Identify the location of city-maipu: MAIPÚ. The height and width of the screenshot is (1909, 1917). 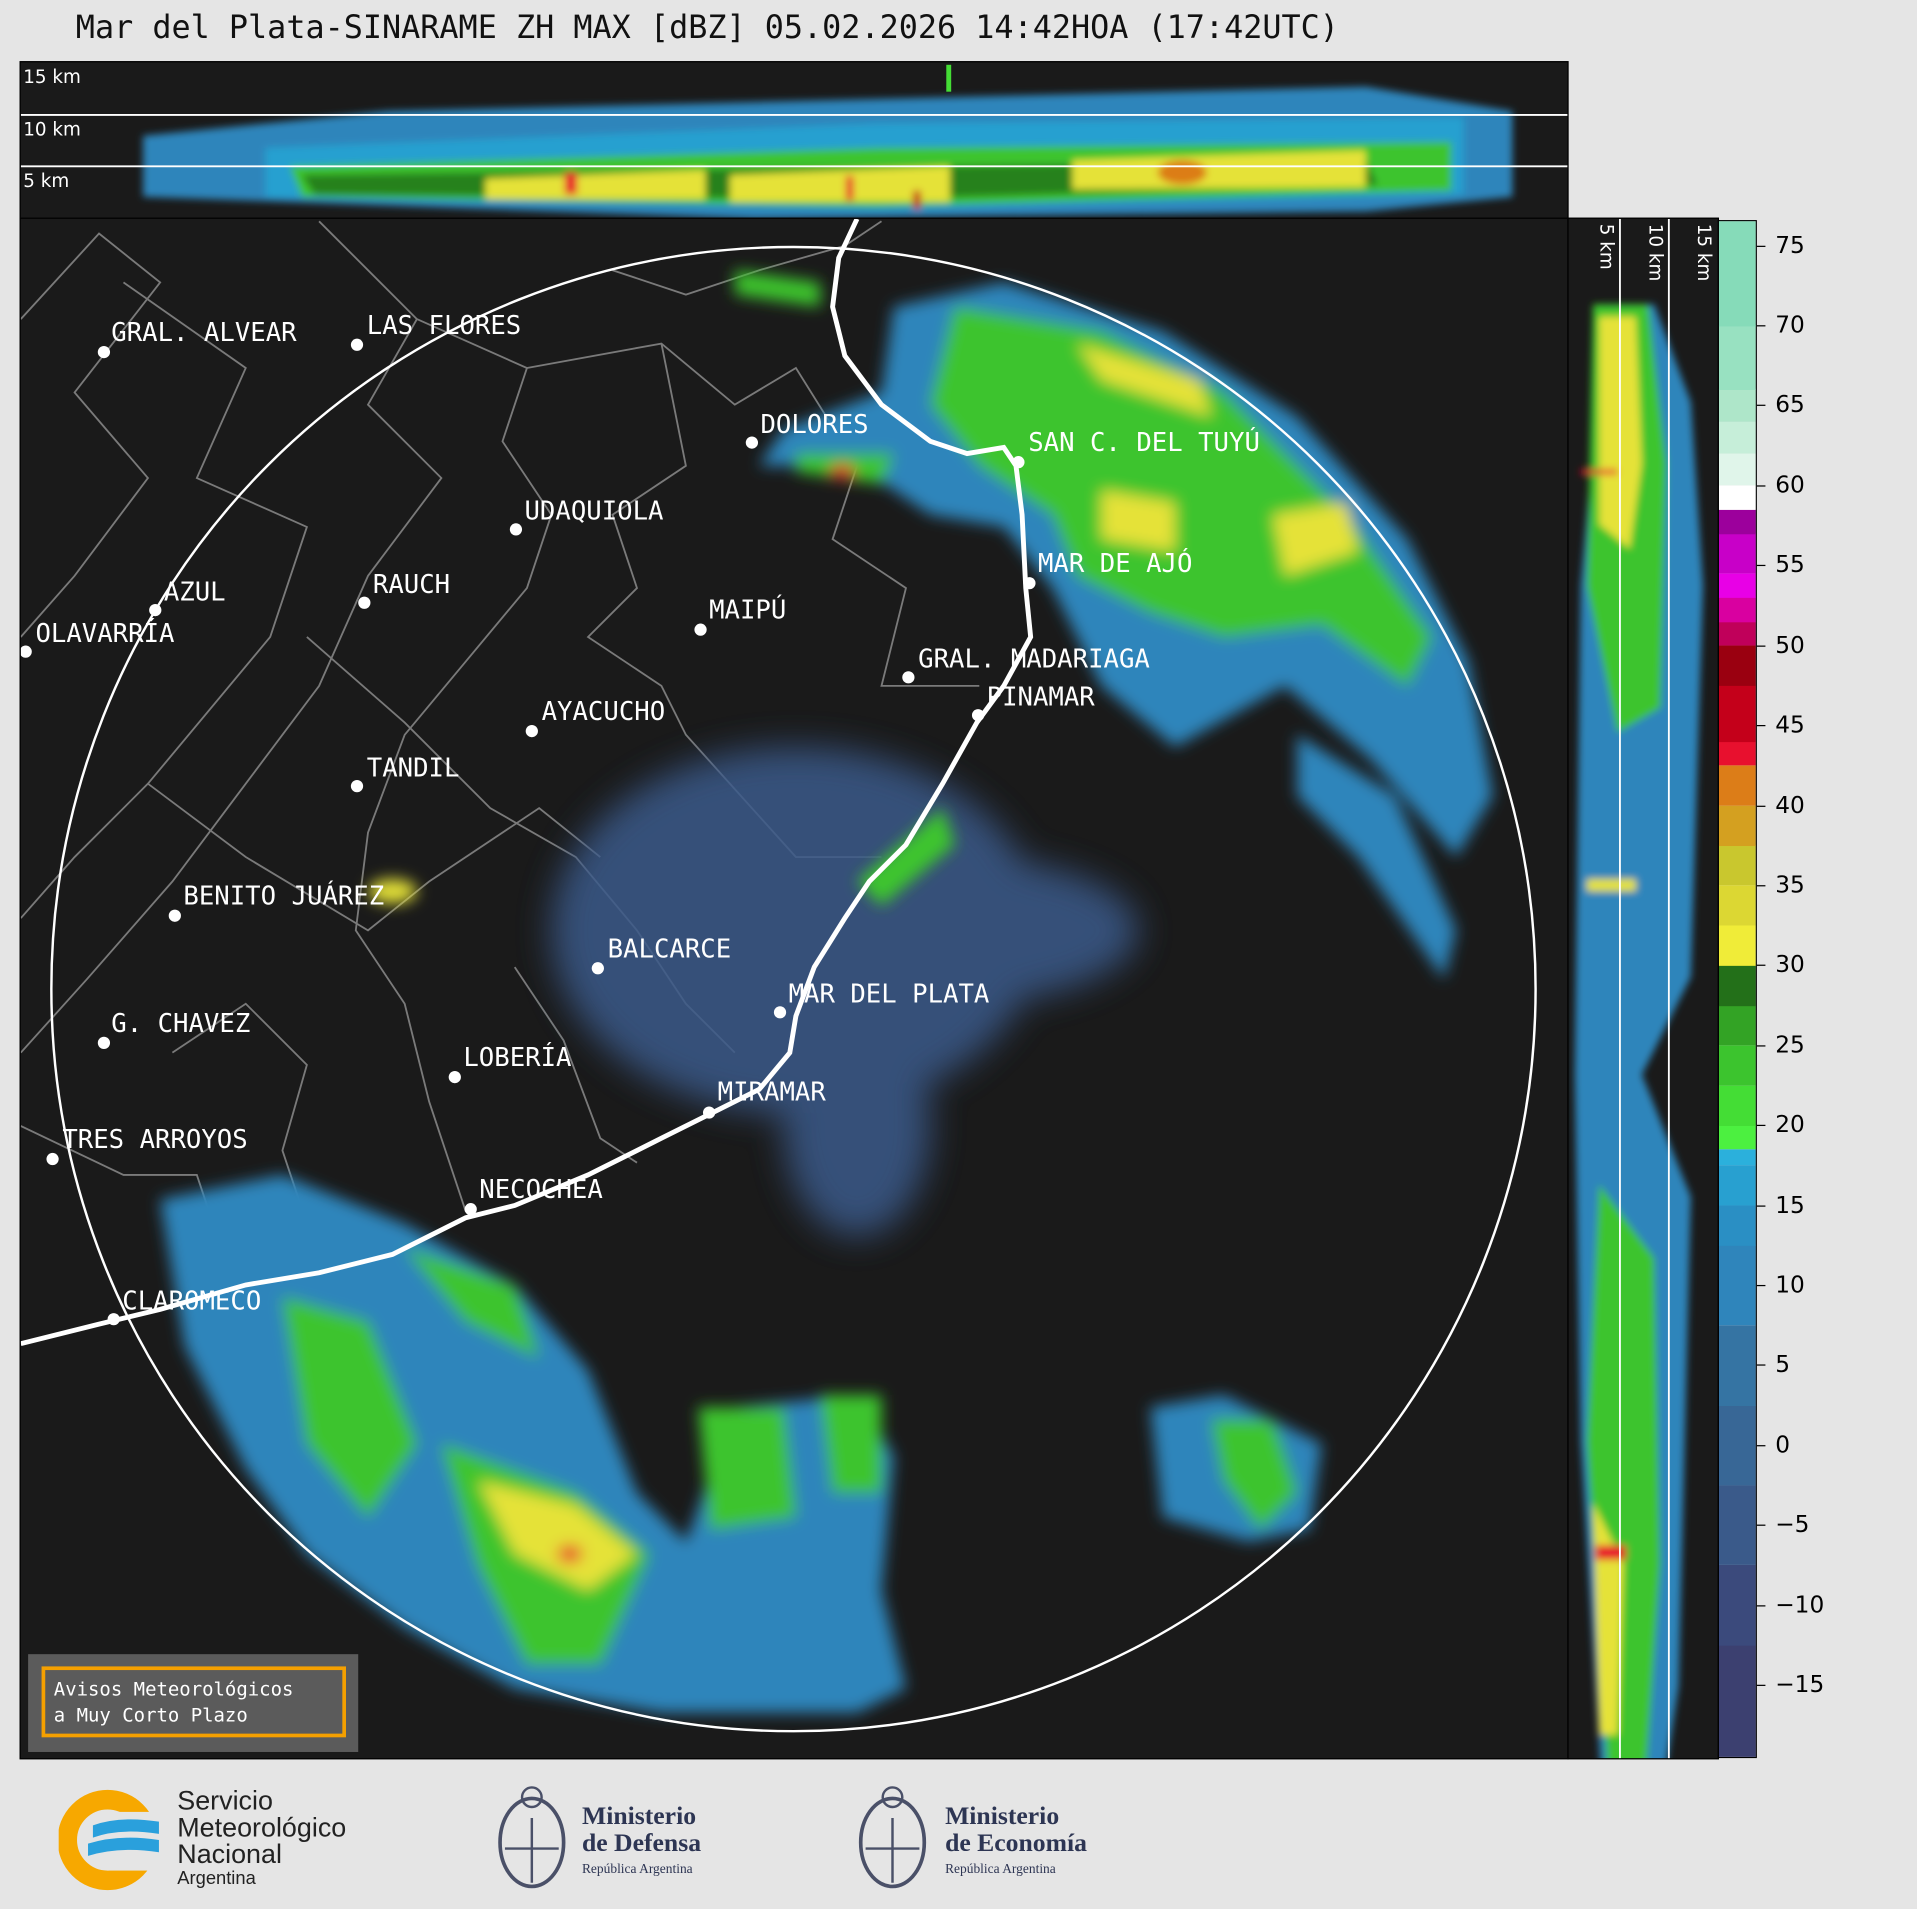
(740, 615).